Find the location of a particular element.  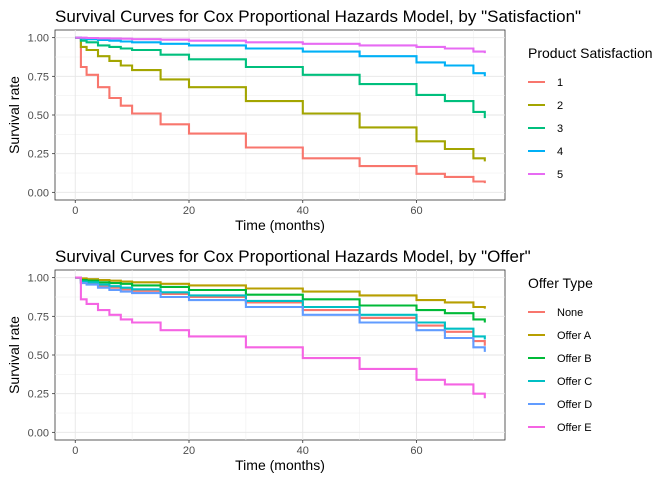

legend-label: 5 is located at coordinates (560, 175).